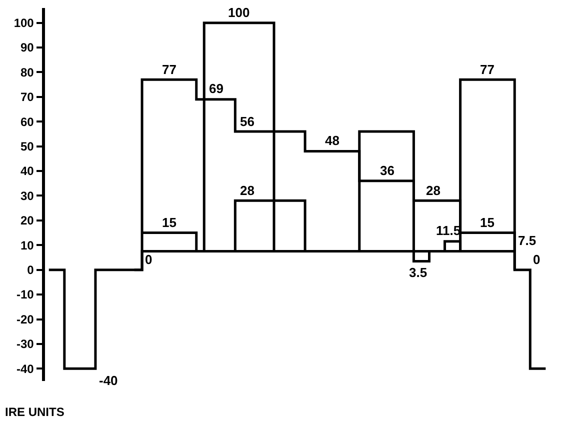 This screenshot has width=563, height=426. What do you see at coordinates (25, 319) in the screenshot?
I see `y-tick-label: -20` at bounding box center [25, 319].